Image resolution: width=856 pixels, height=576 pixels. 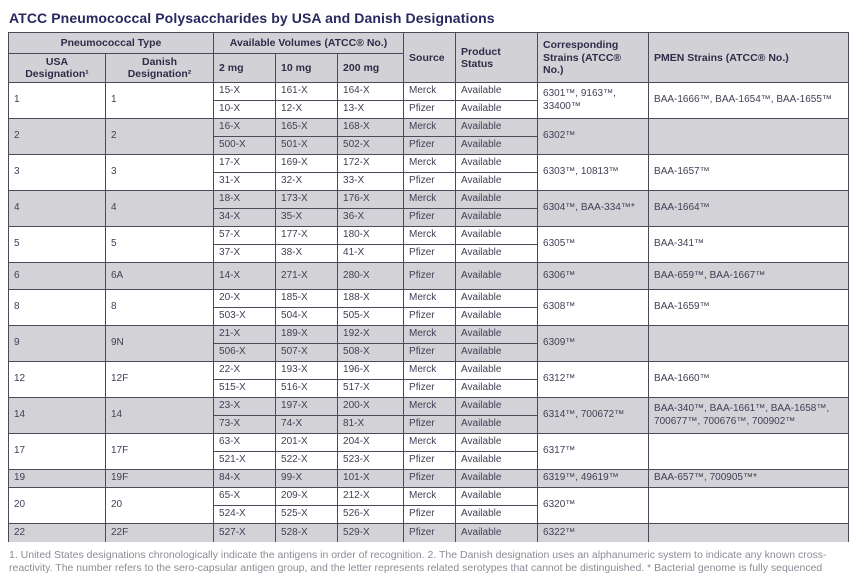 I want to click on volume-200mg-cell: 502-X, so click(x=371, y=146).